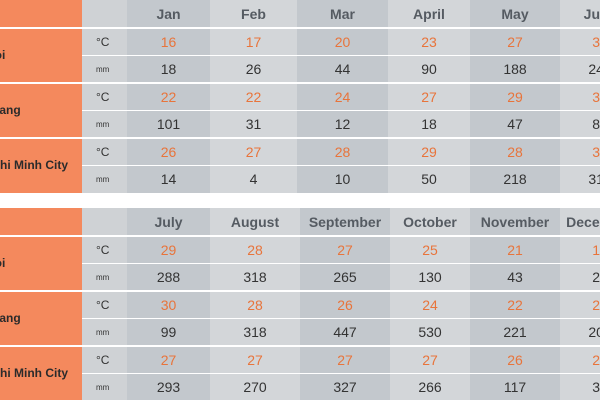 This screenshot has height=400, width=600. Describe the element at coordinates (168, 332) in the screenshot. I see `rainfall: 99` at that location.